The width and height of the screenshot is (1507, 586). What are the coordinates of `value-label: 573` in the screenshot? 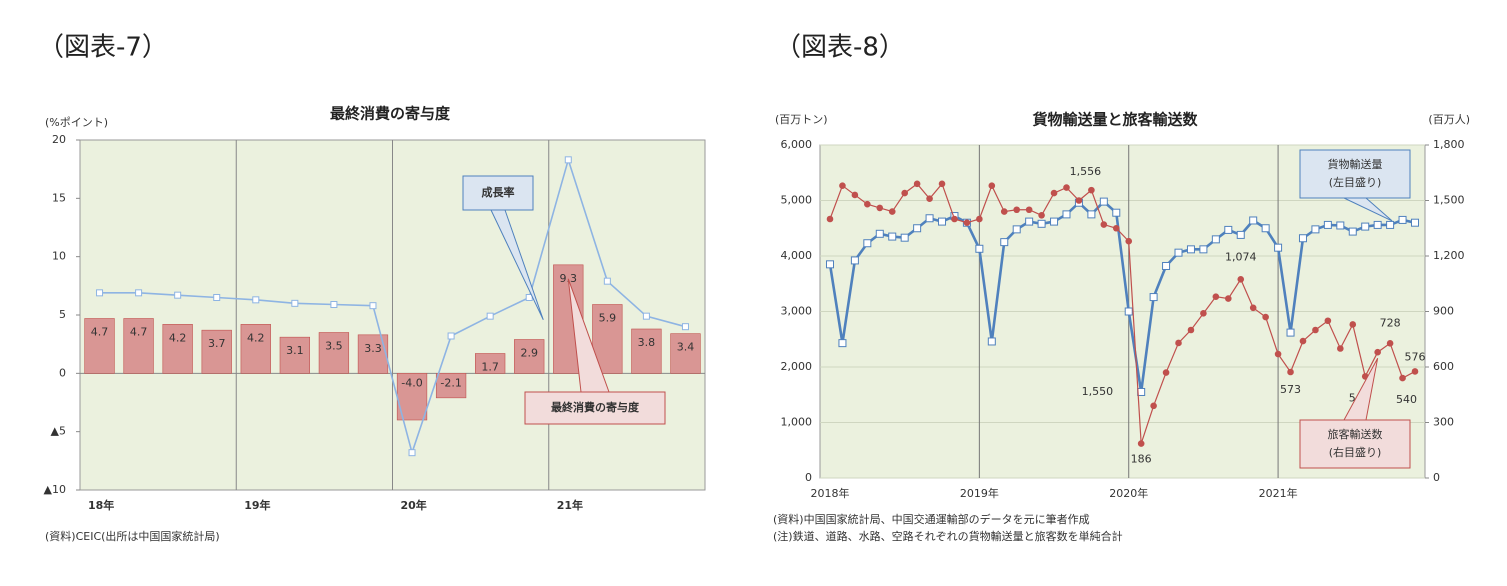 It's located at (1290, 389).